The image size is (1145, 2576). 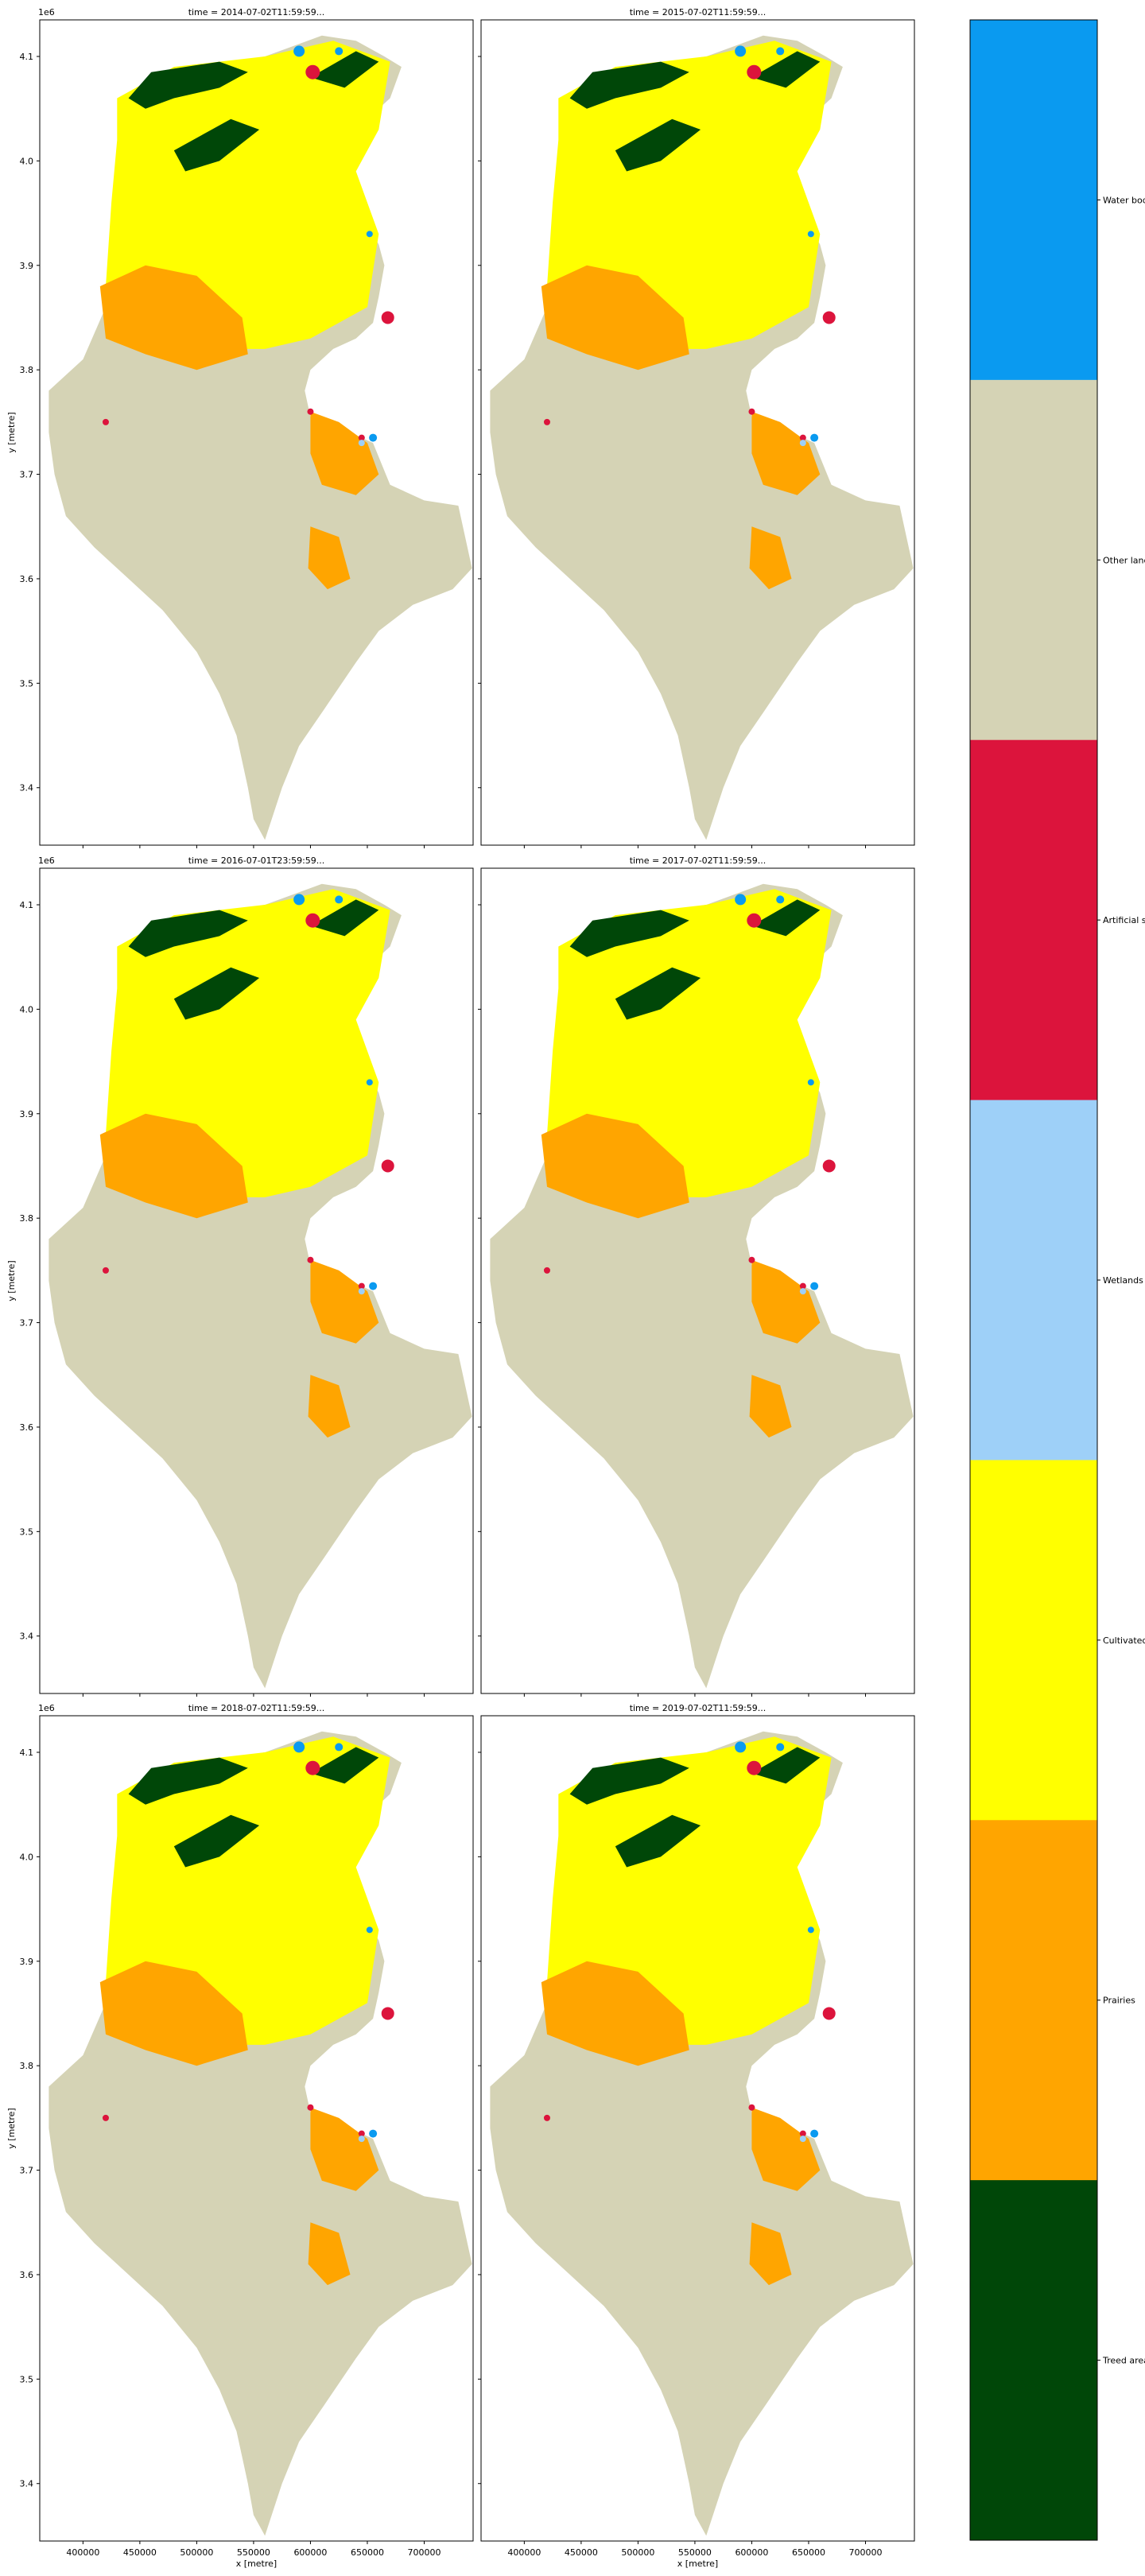 What do you see at coordinates (581, 2553) in the screenshot?
I see `x-tick-label: 450000` at bounding box center [581, 2553].